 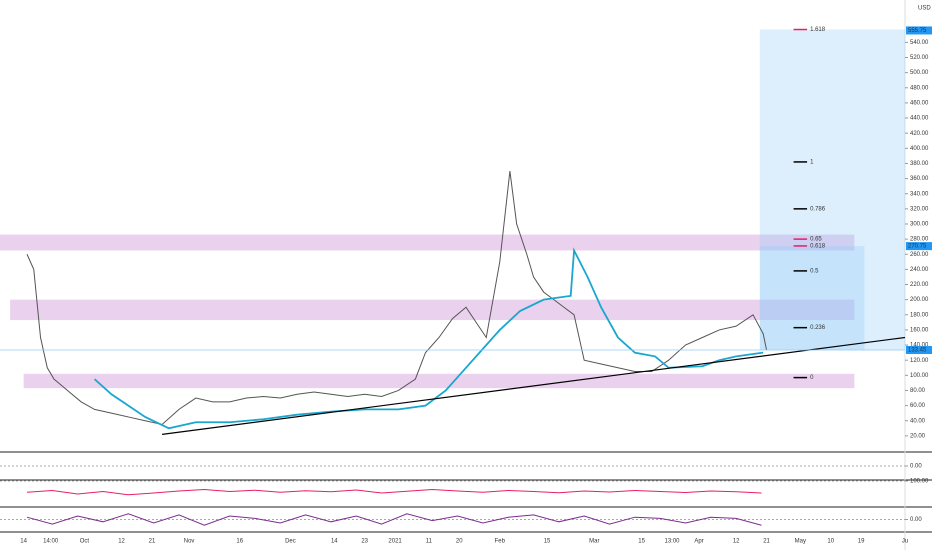 What do you see at coordinates (818, 30) in the screenshot?
I see `fib-label: 1.618` at bounding box center [818, 30].